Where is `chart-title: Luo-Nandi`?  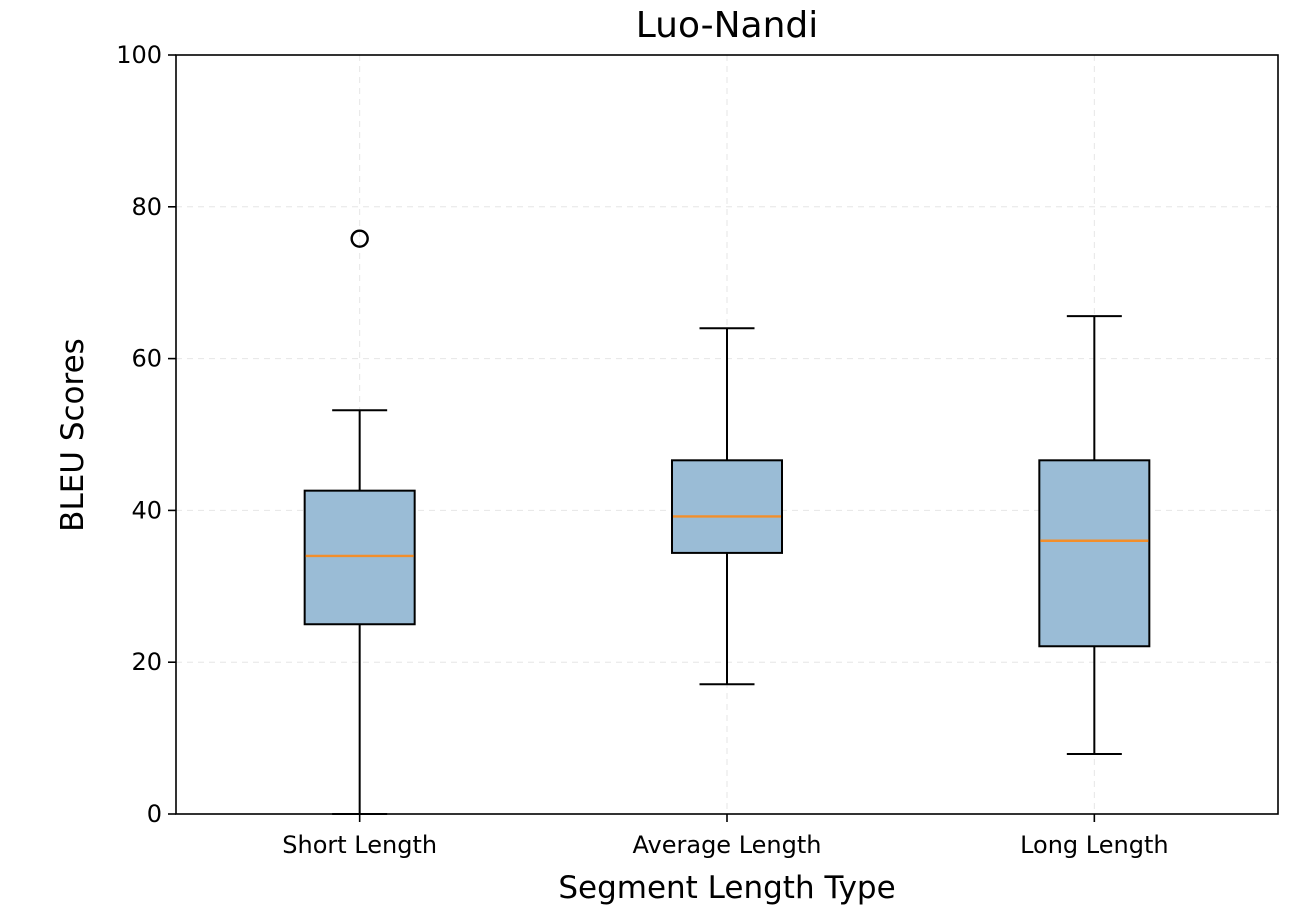
chart-title: Luo-Nandi is located at coordinates (727, 25).